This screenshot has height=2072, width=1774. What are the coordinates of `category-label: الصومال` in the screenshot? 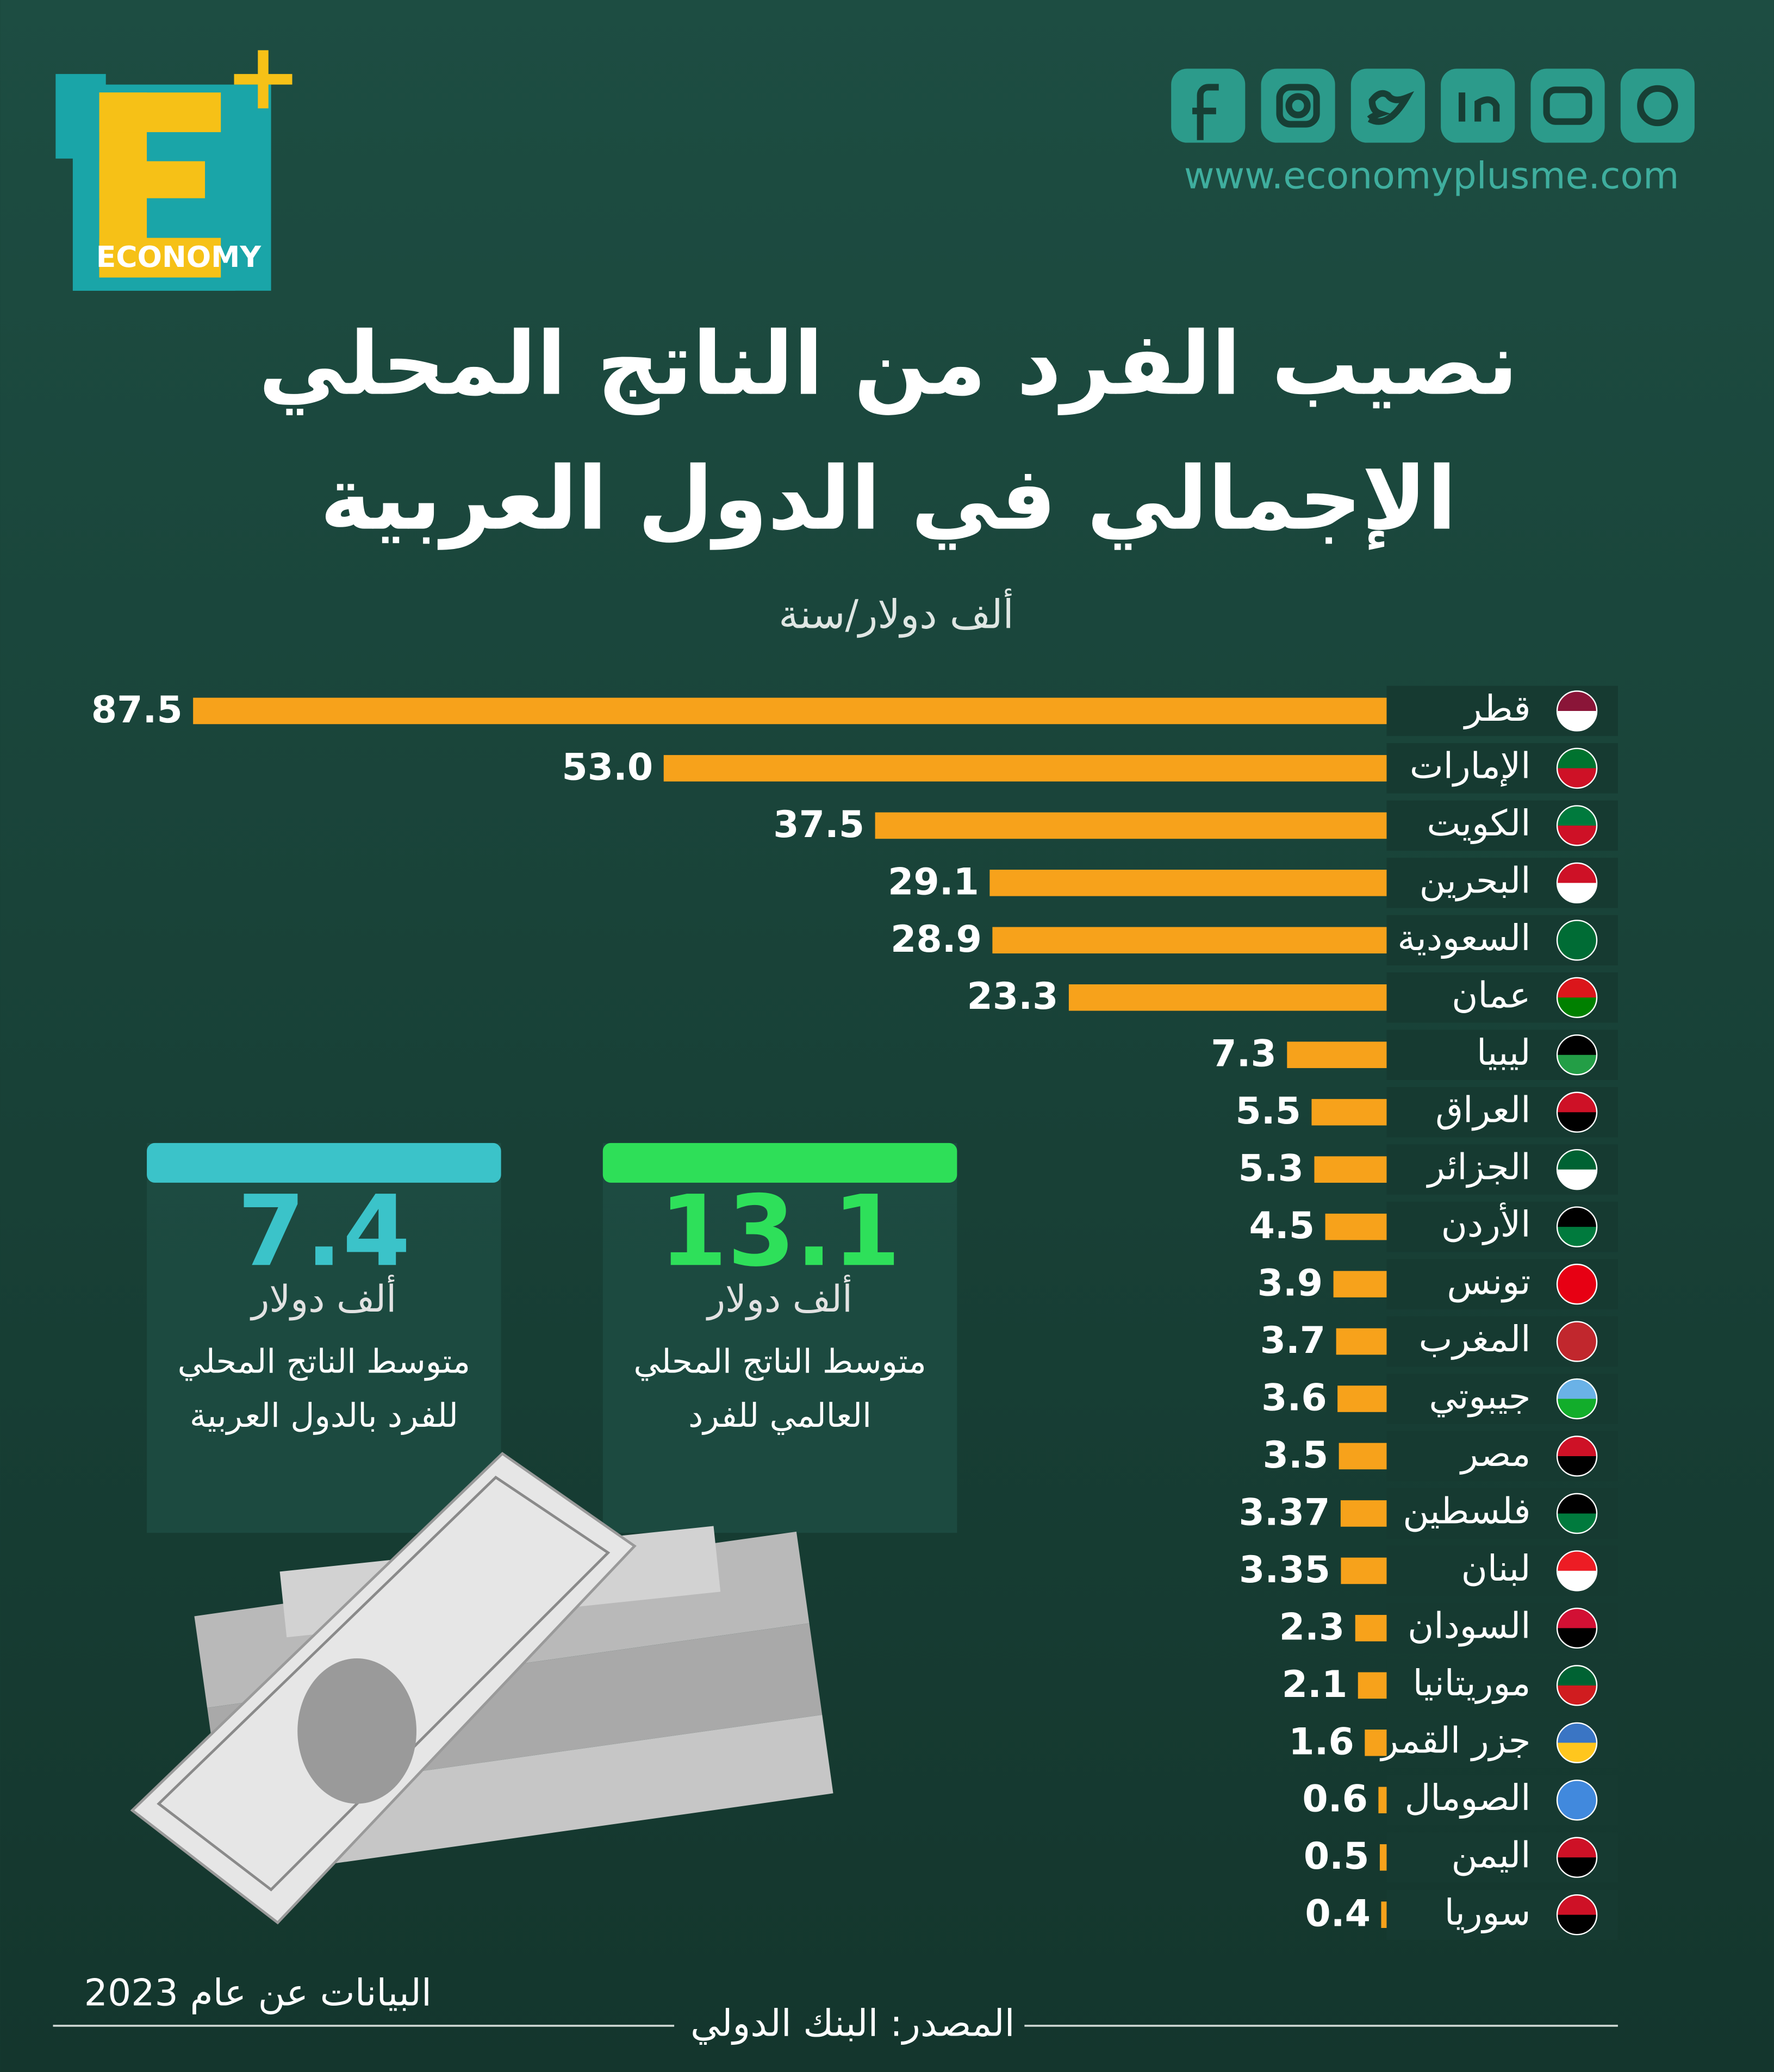 It's located at (1468, 1798).